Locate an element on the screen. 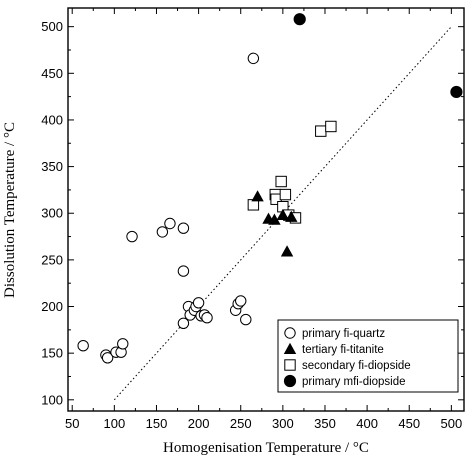 The width and height of the screenshot is (474, 467). legend-box is located at coordinates (368, 356).